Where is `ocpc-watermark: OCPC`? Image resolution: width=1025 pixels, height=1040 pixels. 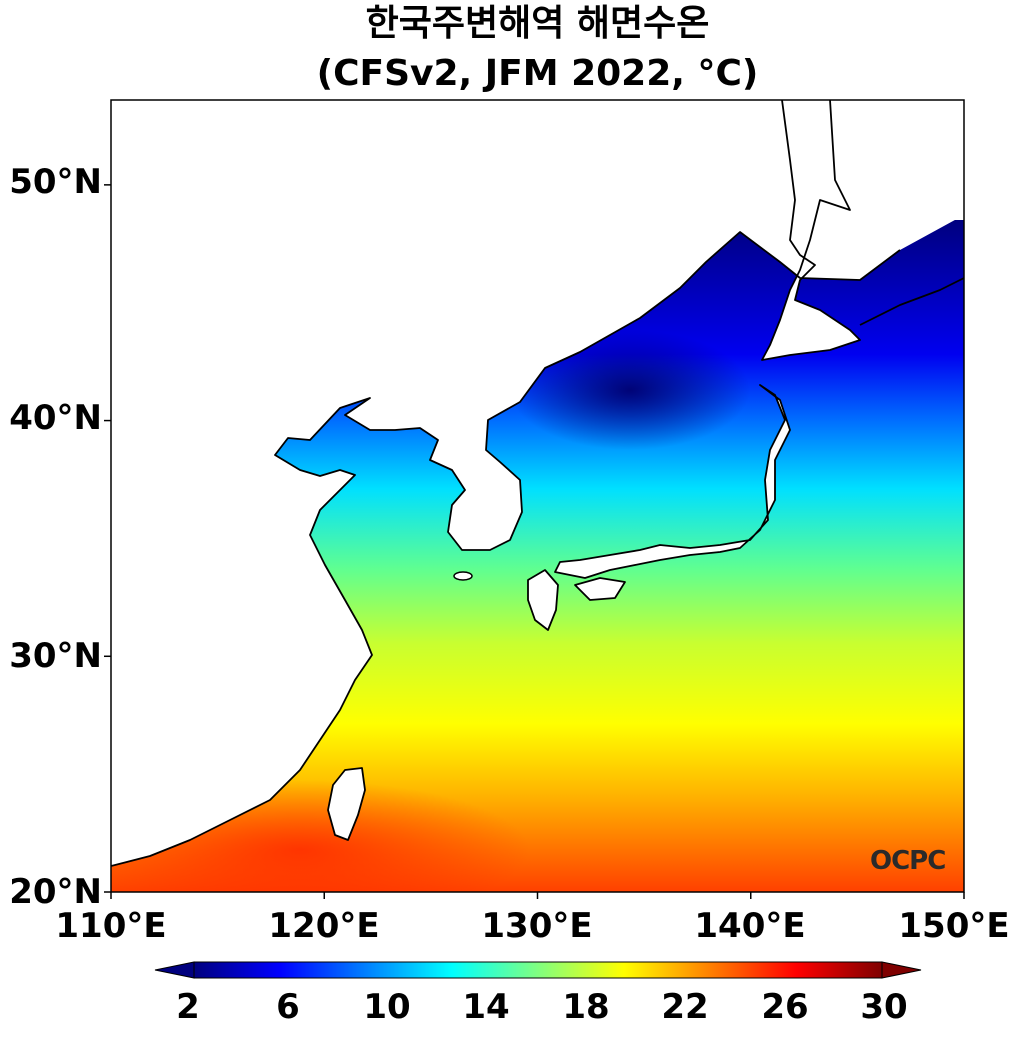 ocpc-watermark: OCPC is located at coordinates (908, 861).